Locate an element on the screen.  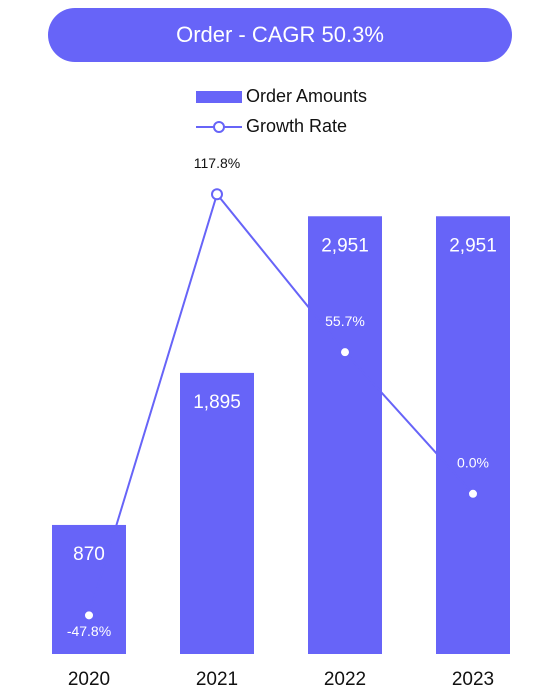
x-tick-label: 2023 is located at coordinates (473, 679).